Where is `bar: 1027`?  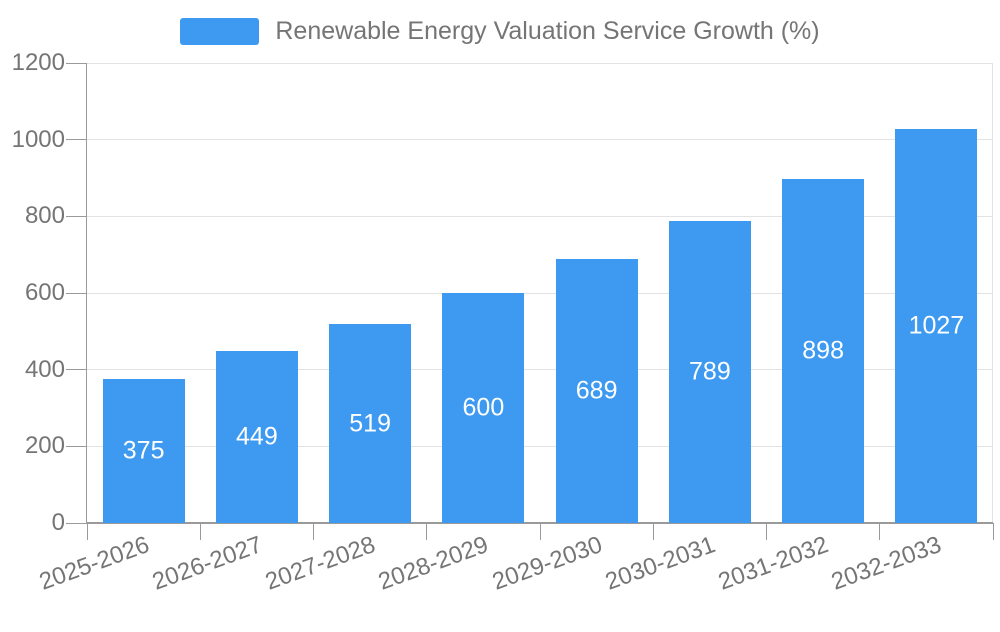
bar: 1027 is located at coordinates (936, 326).